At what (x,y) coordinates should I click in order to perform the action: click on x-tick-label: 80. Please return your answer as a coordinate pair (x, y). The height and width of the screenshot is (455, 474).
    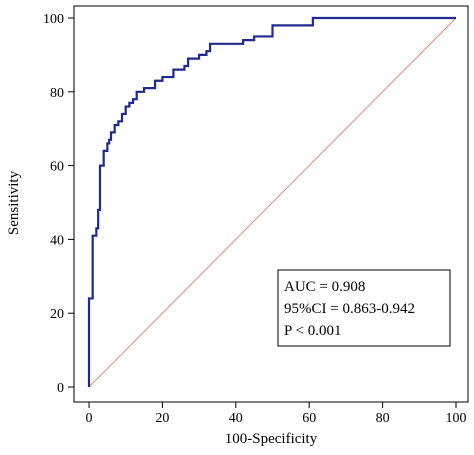
    Looking at the image, I should click on (383, 418).